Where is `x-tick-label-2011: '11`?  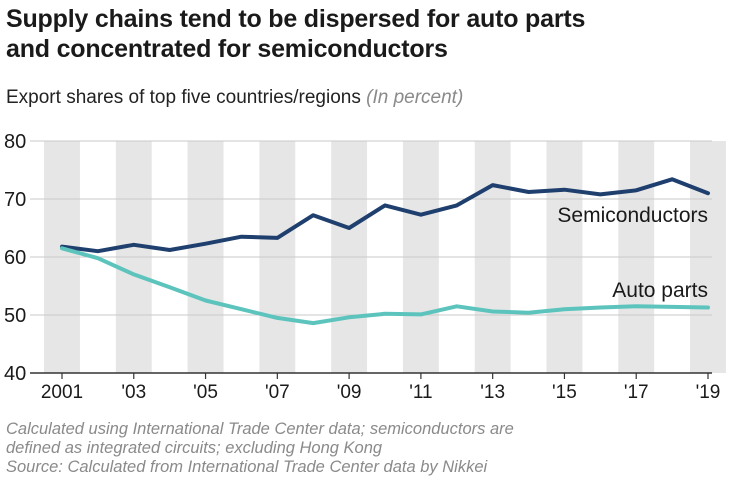
x-tick-label-2011: '11 is located at coordinates (420, 392).